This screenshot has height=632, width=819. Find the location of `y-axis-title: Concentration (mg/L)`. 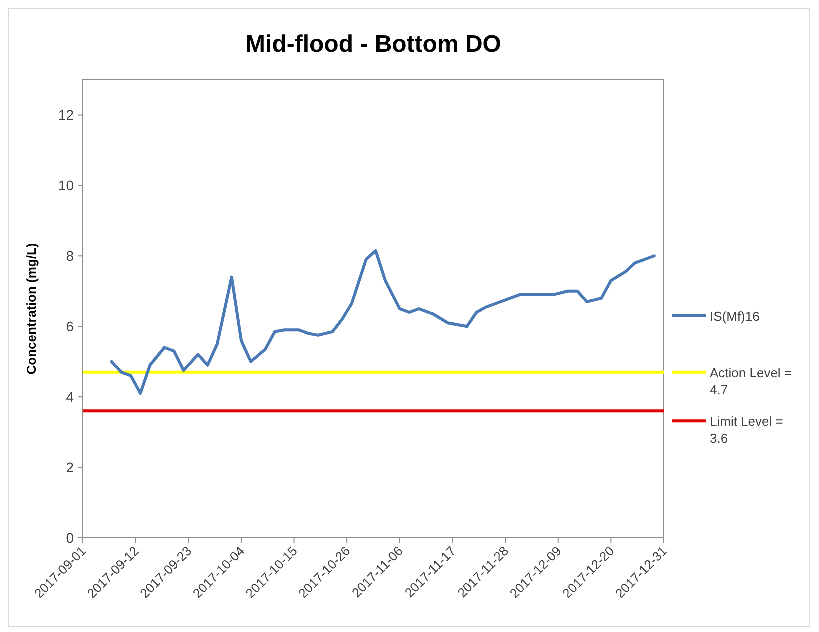

y-axis-title: Concentration (mg/L) is located at coordinates (31, 309).